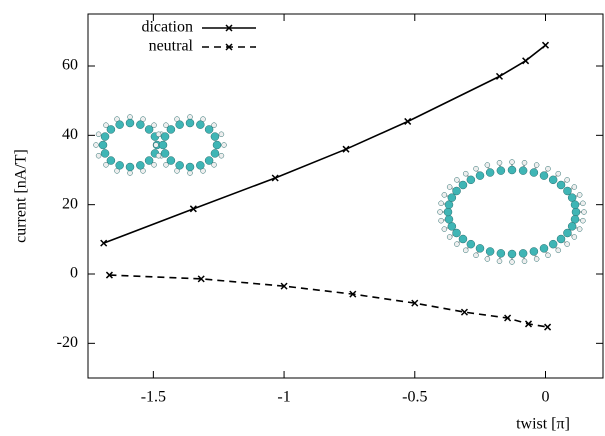 This screenshot has height=436, width=605. I want to click on y-tick-label: -20, so click(67, 342).